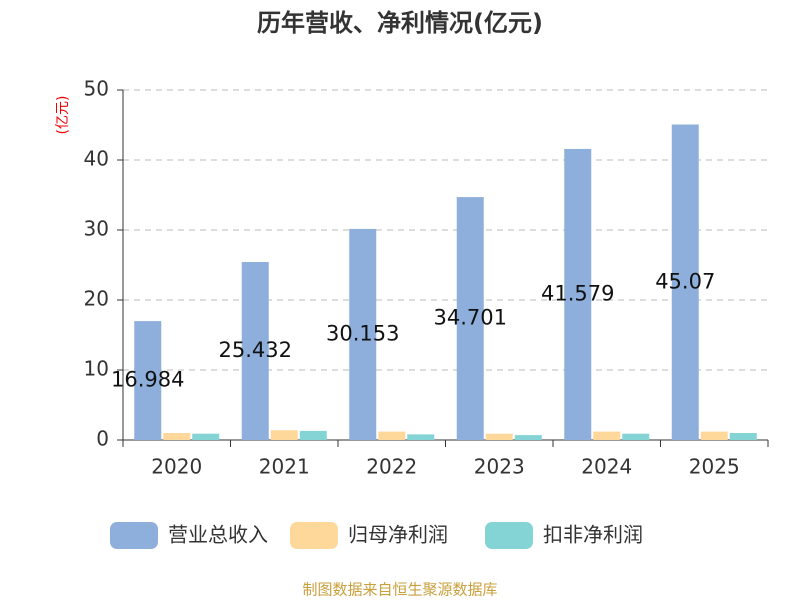 The width and height of the screenshot is (800, 600). Describe the element at coordinates (593, 535) in the screenshot. I see `legend-label: 扣非净利润` at that location.